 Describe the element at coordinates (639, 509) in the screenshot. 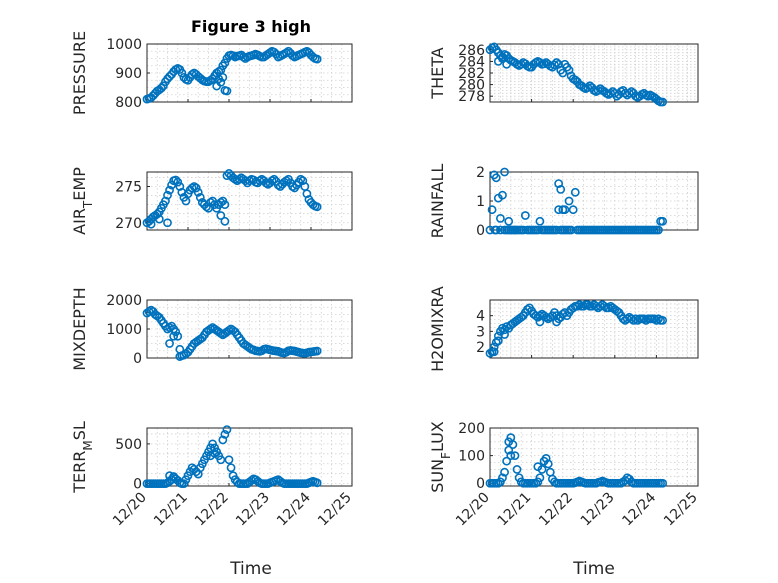

I see `x-tick-label: 12/24` at that location.